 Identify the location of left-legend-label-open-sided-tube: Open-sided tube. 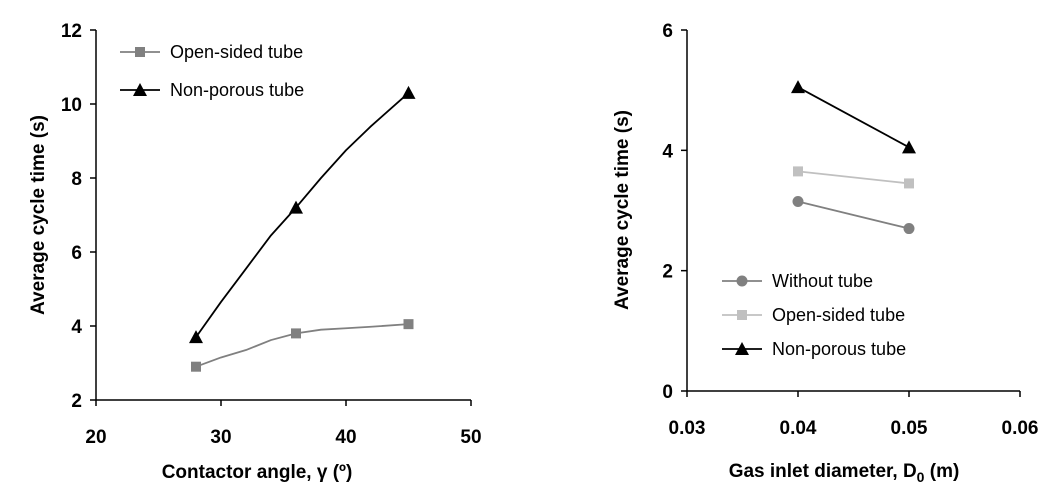
(236, 52).